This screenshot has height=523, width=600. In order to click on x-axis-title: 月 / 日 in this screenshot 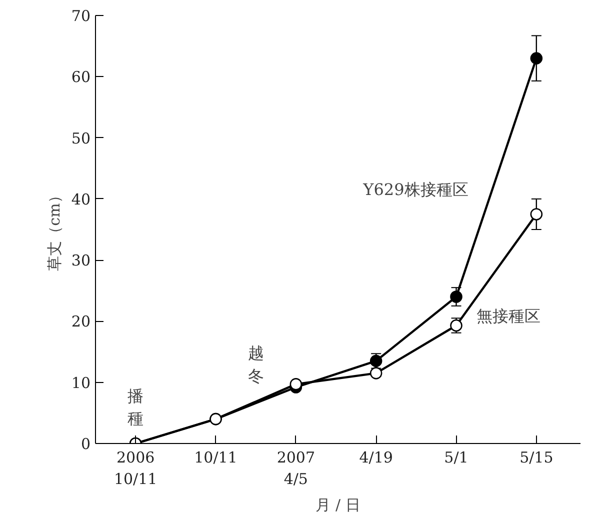, I will do `click(338, 505)`.